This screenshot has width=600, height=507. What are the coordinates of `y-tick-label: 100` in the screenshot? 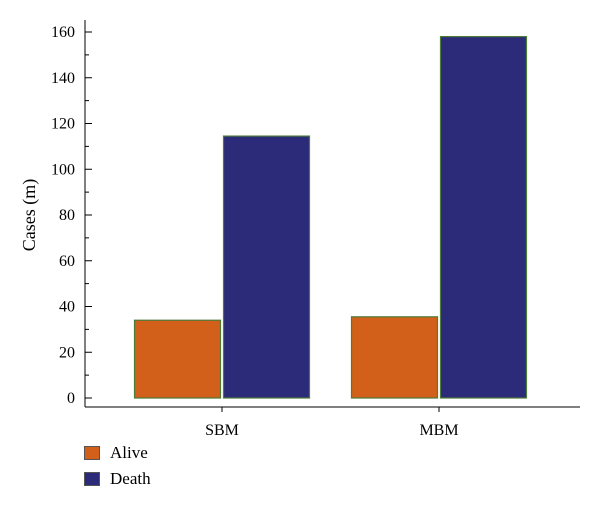 It's located at (63, 169).